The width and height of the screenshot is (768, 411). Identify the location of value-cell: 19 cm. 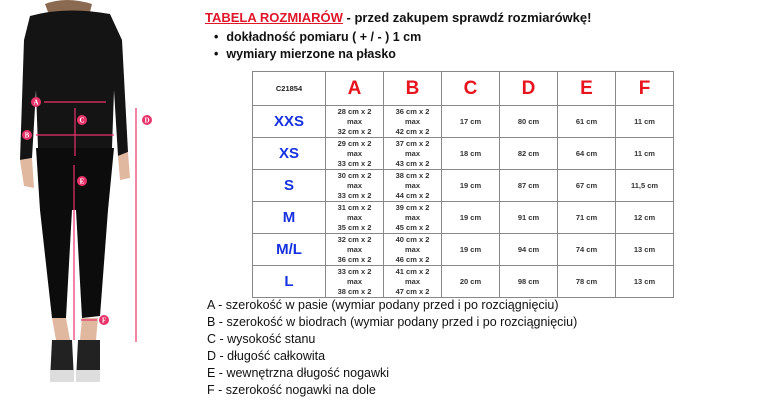
(470, 249).